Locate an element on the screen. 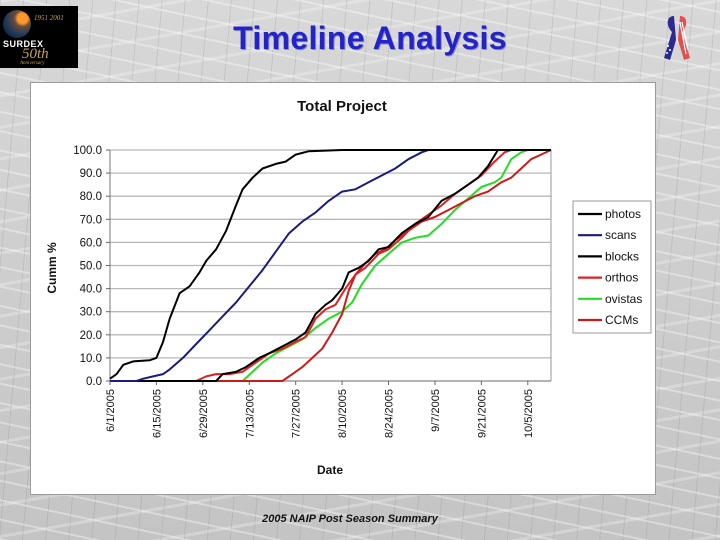 Image resolution: width=720 pixels, height=540 pixels. logo-brand: SURDEX is located at coordinates (23, 44).